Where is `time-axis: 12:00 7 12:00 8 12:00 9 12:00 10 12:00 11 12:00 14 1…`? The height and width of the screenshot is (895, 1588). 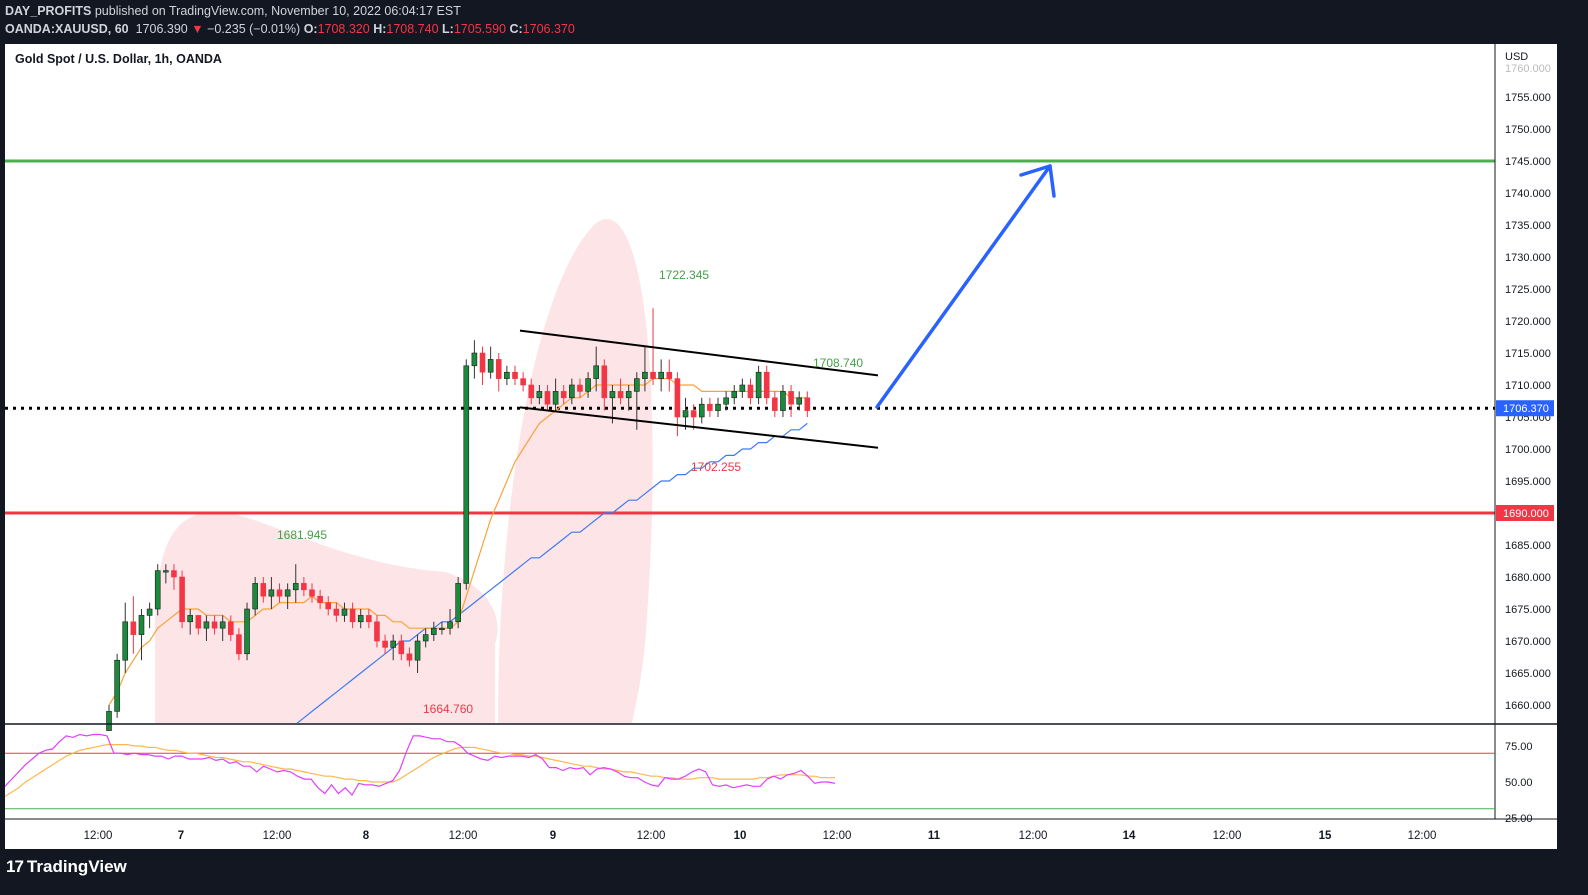 time-axis: 12:00 7 12:00 8 12:00 9 12:00 10 12:00 11 12:00 14 1… is located at coordinates (781, 830).